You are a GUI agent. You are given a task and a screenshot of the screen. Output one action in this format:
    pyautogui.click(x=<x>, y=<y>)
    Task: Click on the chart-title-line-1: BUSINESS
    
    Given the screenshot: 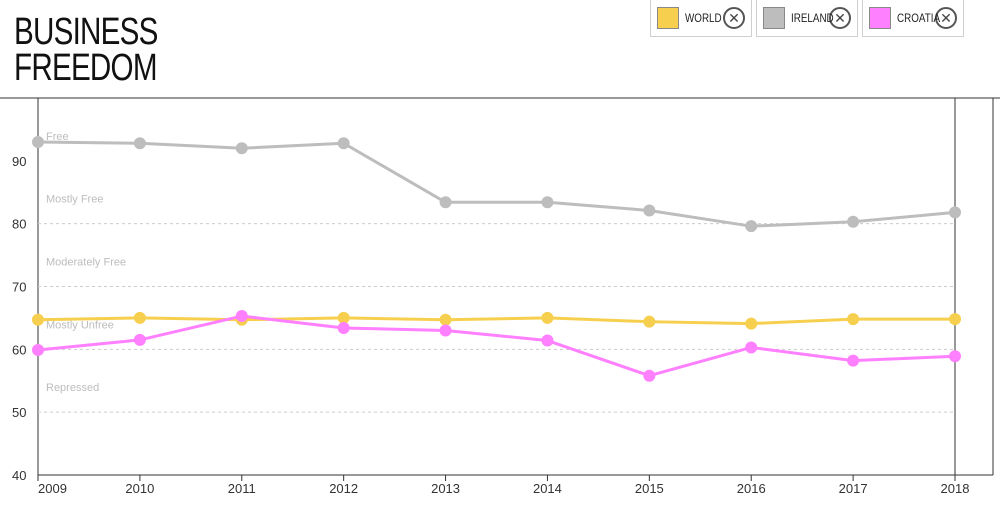 What is the action you would take?
    pyautogui.click(x=86, y=32)
    